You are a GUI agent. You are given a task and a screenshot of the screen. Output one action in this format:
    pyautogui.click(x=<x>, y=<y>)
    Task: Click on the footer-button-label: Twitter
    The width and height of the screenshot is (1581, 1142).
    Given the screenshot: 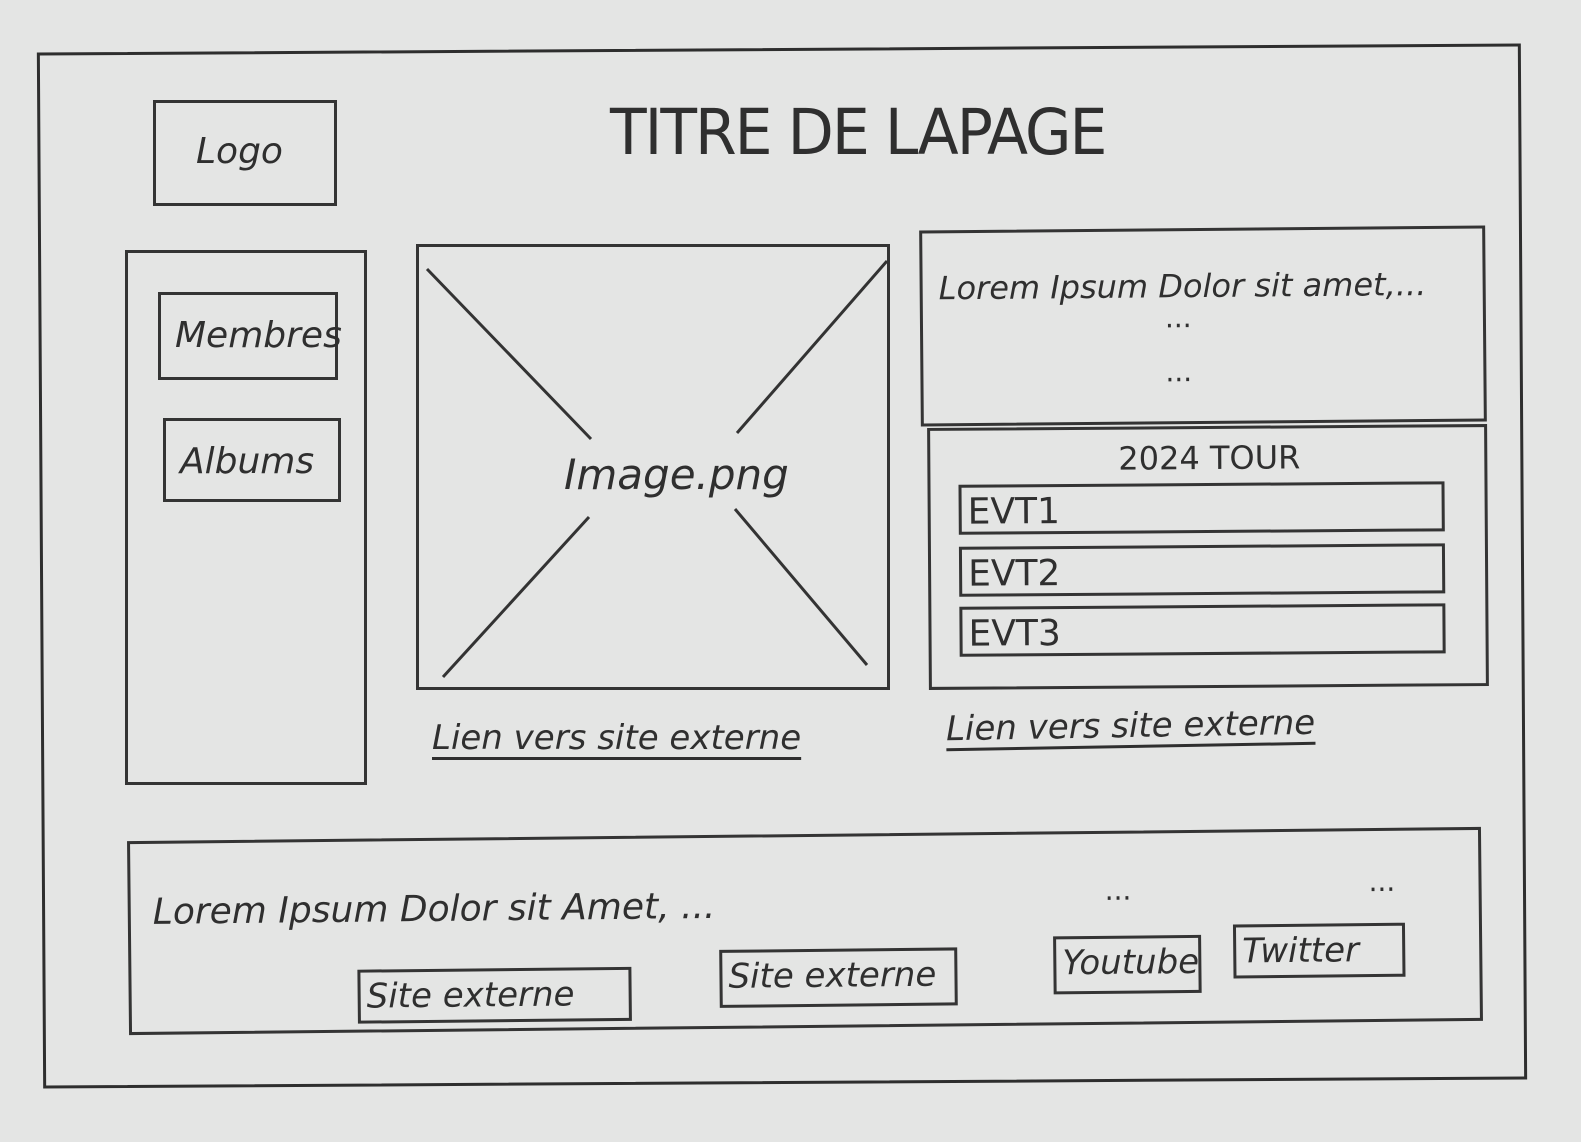 What is the action you would take?
    pyautogui.click(x=1301, y=951)
    